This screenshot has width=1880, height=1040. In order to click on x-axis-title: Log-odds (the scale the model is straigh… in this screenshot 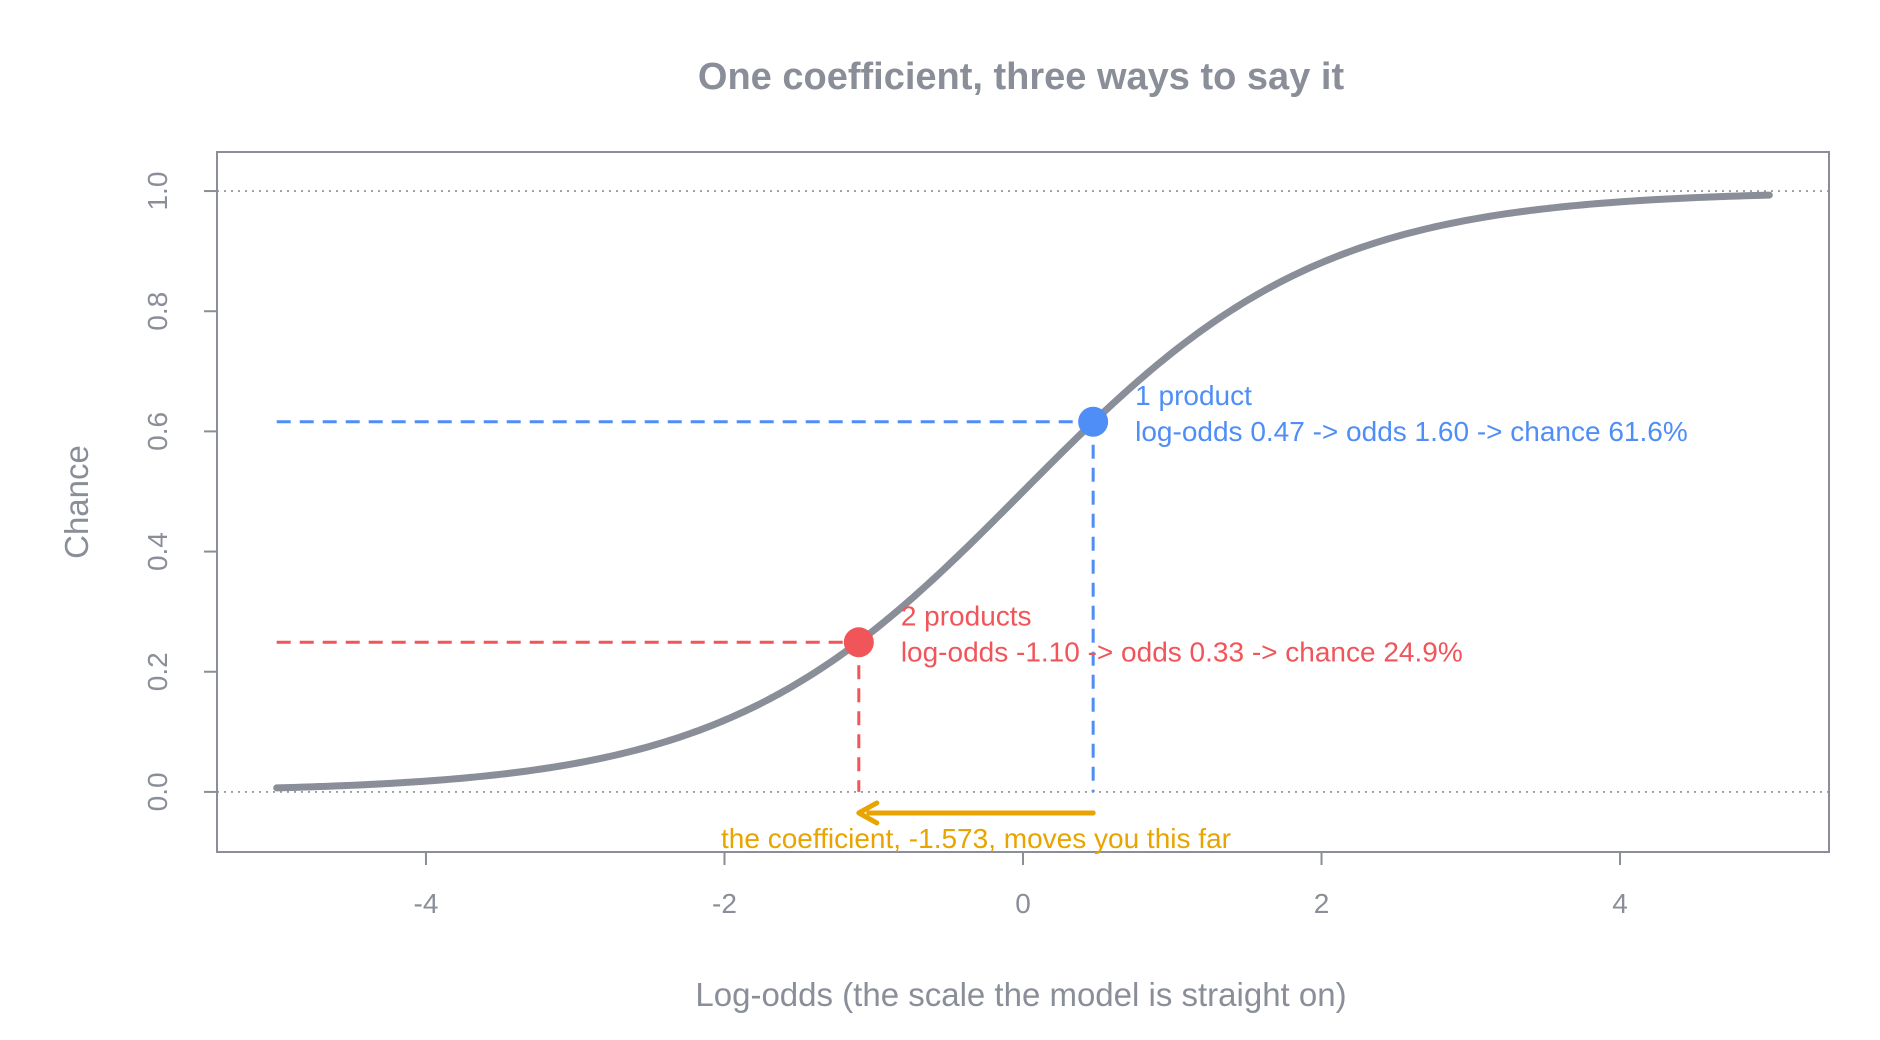, I will do `click(1020, 994)`.